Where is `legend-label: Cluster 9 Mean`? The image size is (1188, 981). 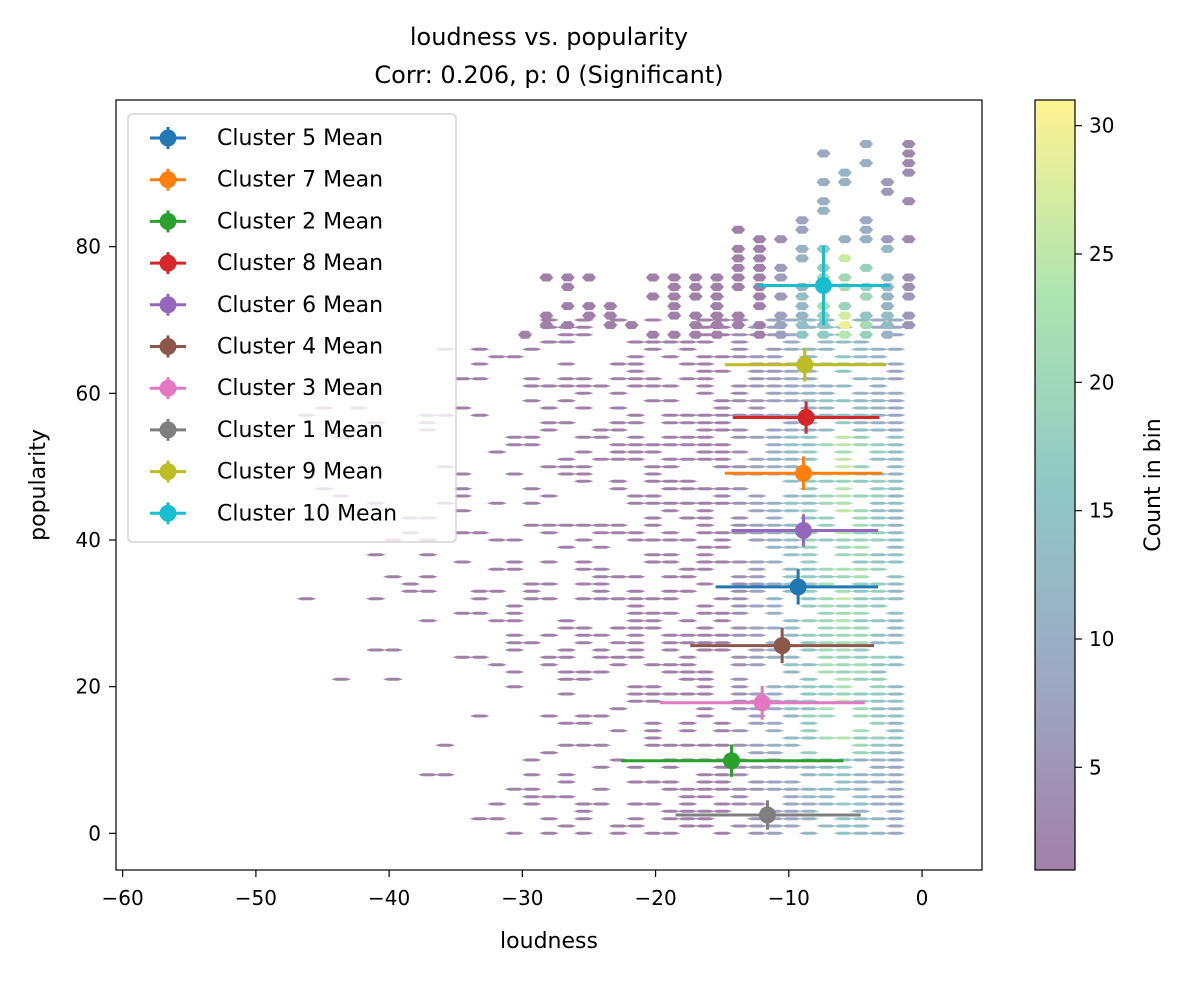 legend-label: Cluster 9 Mean is located at coordinates (300, 472).